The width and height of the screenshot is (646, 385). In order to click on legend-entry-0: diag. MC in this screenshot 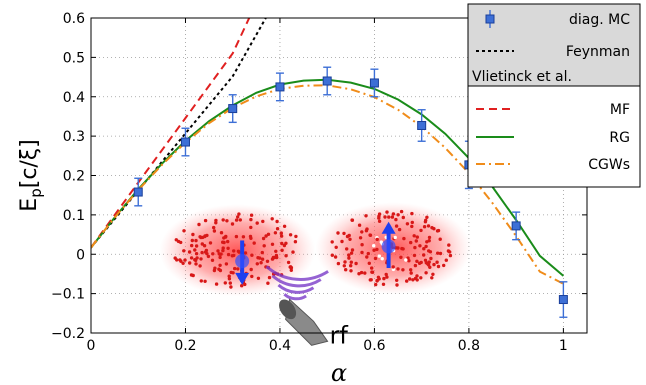, I will do `click(557, 19)`.